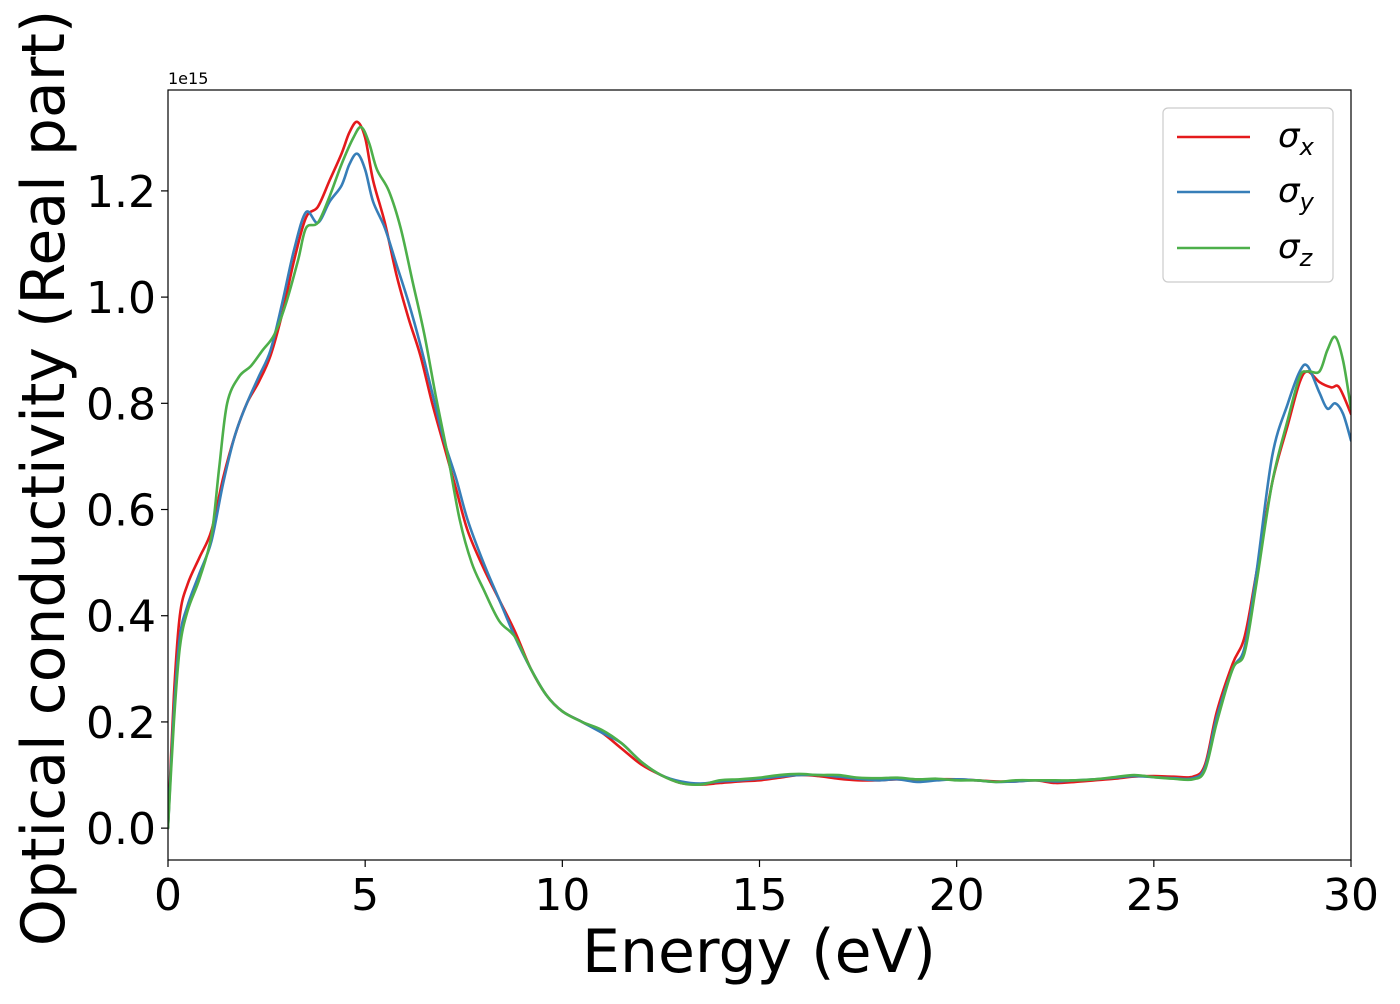 This screenshot has height=1004, width=1400. Describe the element at coordinates (121, 192) in the screenshot. I see `y-tick-label: 1.2` at that location.